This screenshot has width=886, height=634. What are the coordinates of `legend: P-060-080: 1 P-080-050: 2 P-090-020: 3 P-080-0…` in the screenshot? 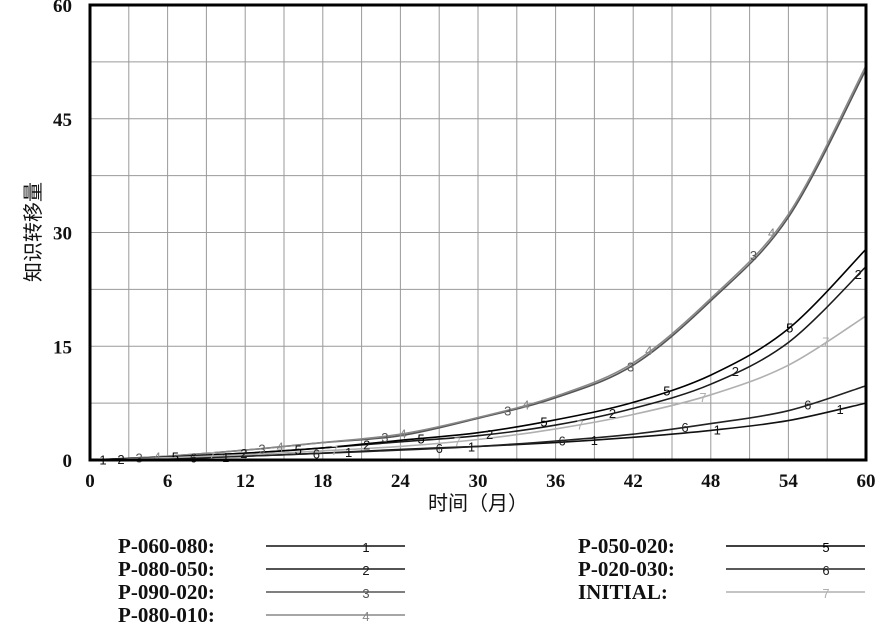 It's located at (491, 580).